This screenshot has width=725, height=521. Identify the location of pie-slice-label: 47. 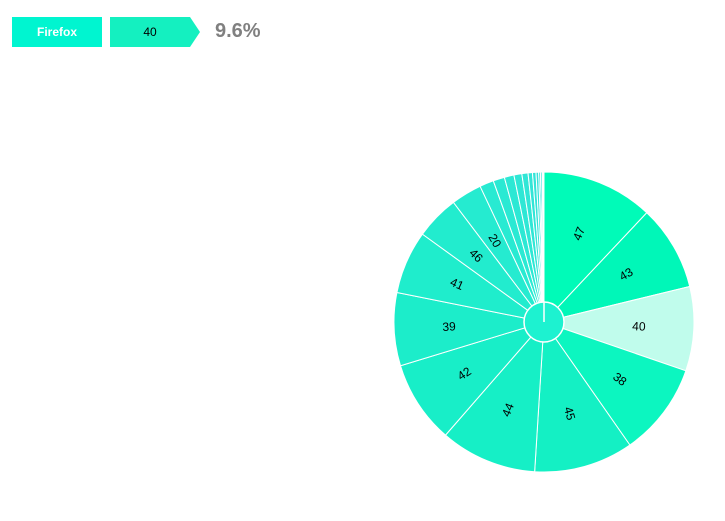
(579, 234).